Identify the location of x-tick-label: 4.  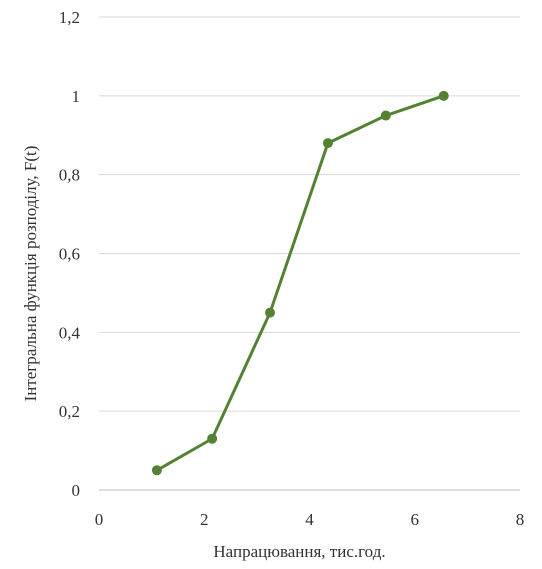
(309, 519).